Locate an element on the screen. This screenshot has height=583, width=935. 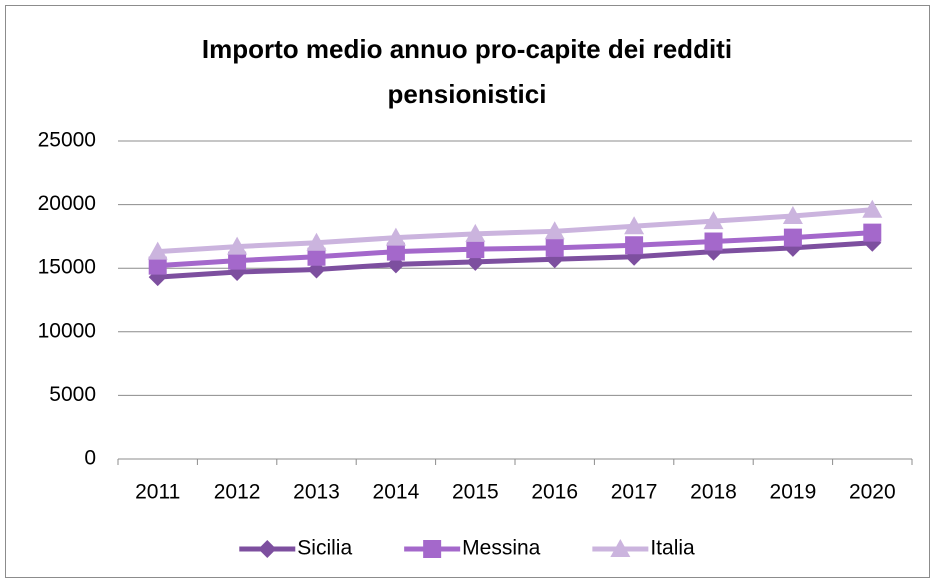
legend-label: Messina is located at coordinates (501, 548).